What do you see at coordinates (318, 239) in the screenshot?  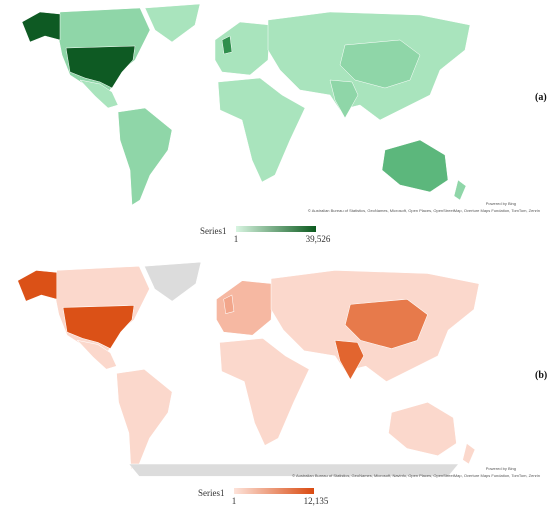 I see `legend-max: 39,526` at bounding box center [318, 239].